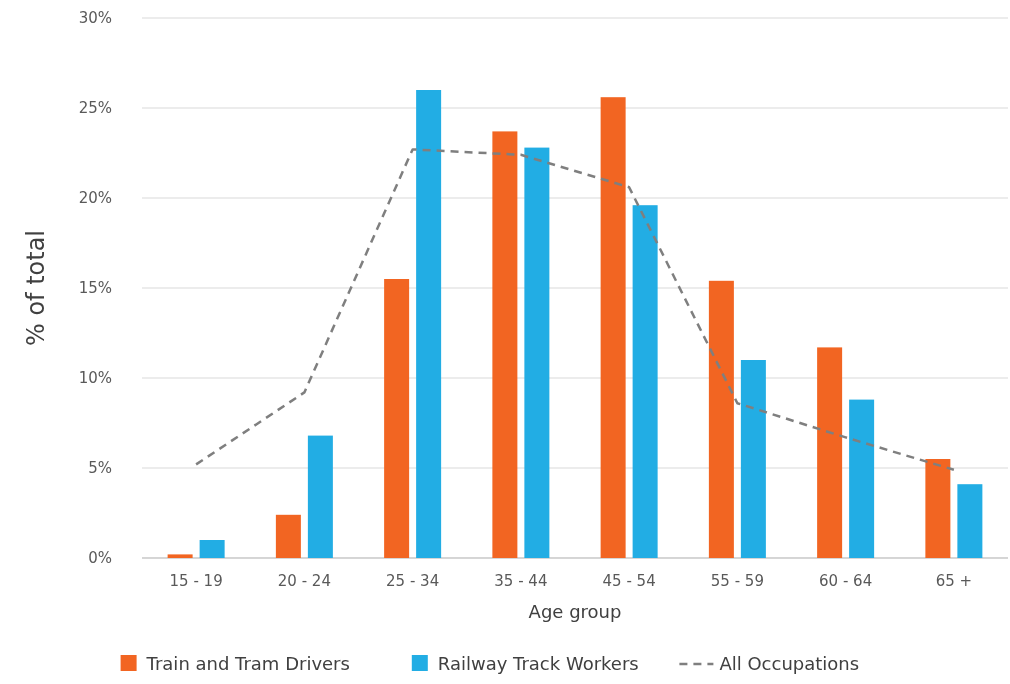  Describe the element at coordinates (95, 18) in the screenshot. I see `y-tick-label: 30%` at that location.